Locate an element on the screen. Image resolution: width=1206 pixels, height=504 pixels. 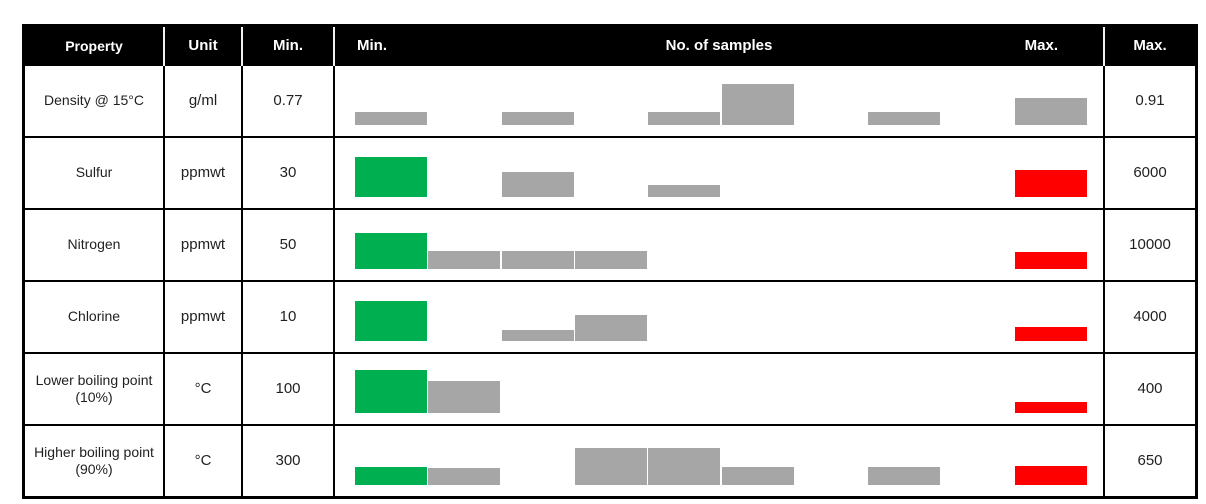
table-row: Chlorine ppmwt 10 4000 is located at coordinates (610, 316).